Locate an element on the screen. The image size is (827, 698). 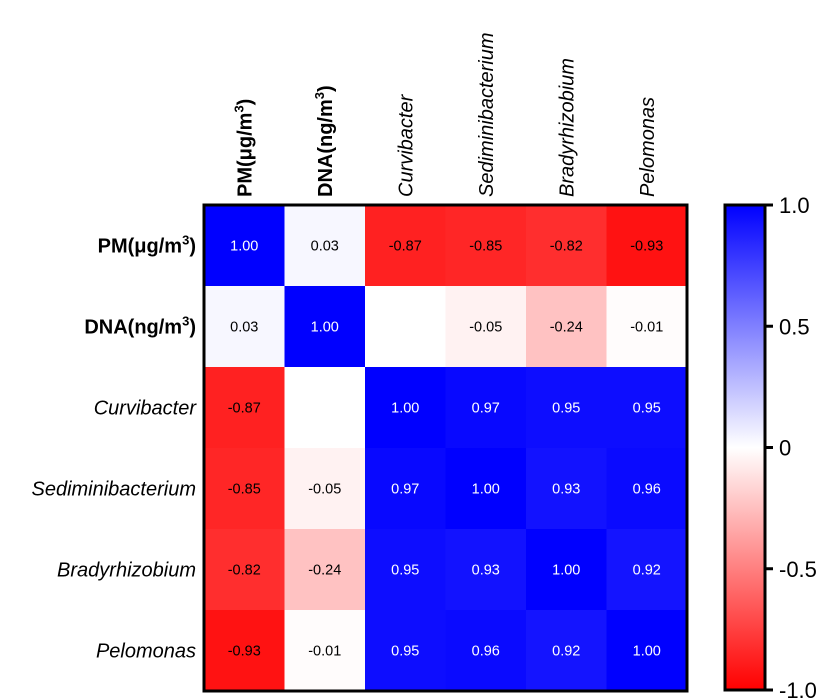
column-label: Pelomonas is located at coordinates (648, 147).